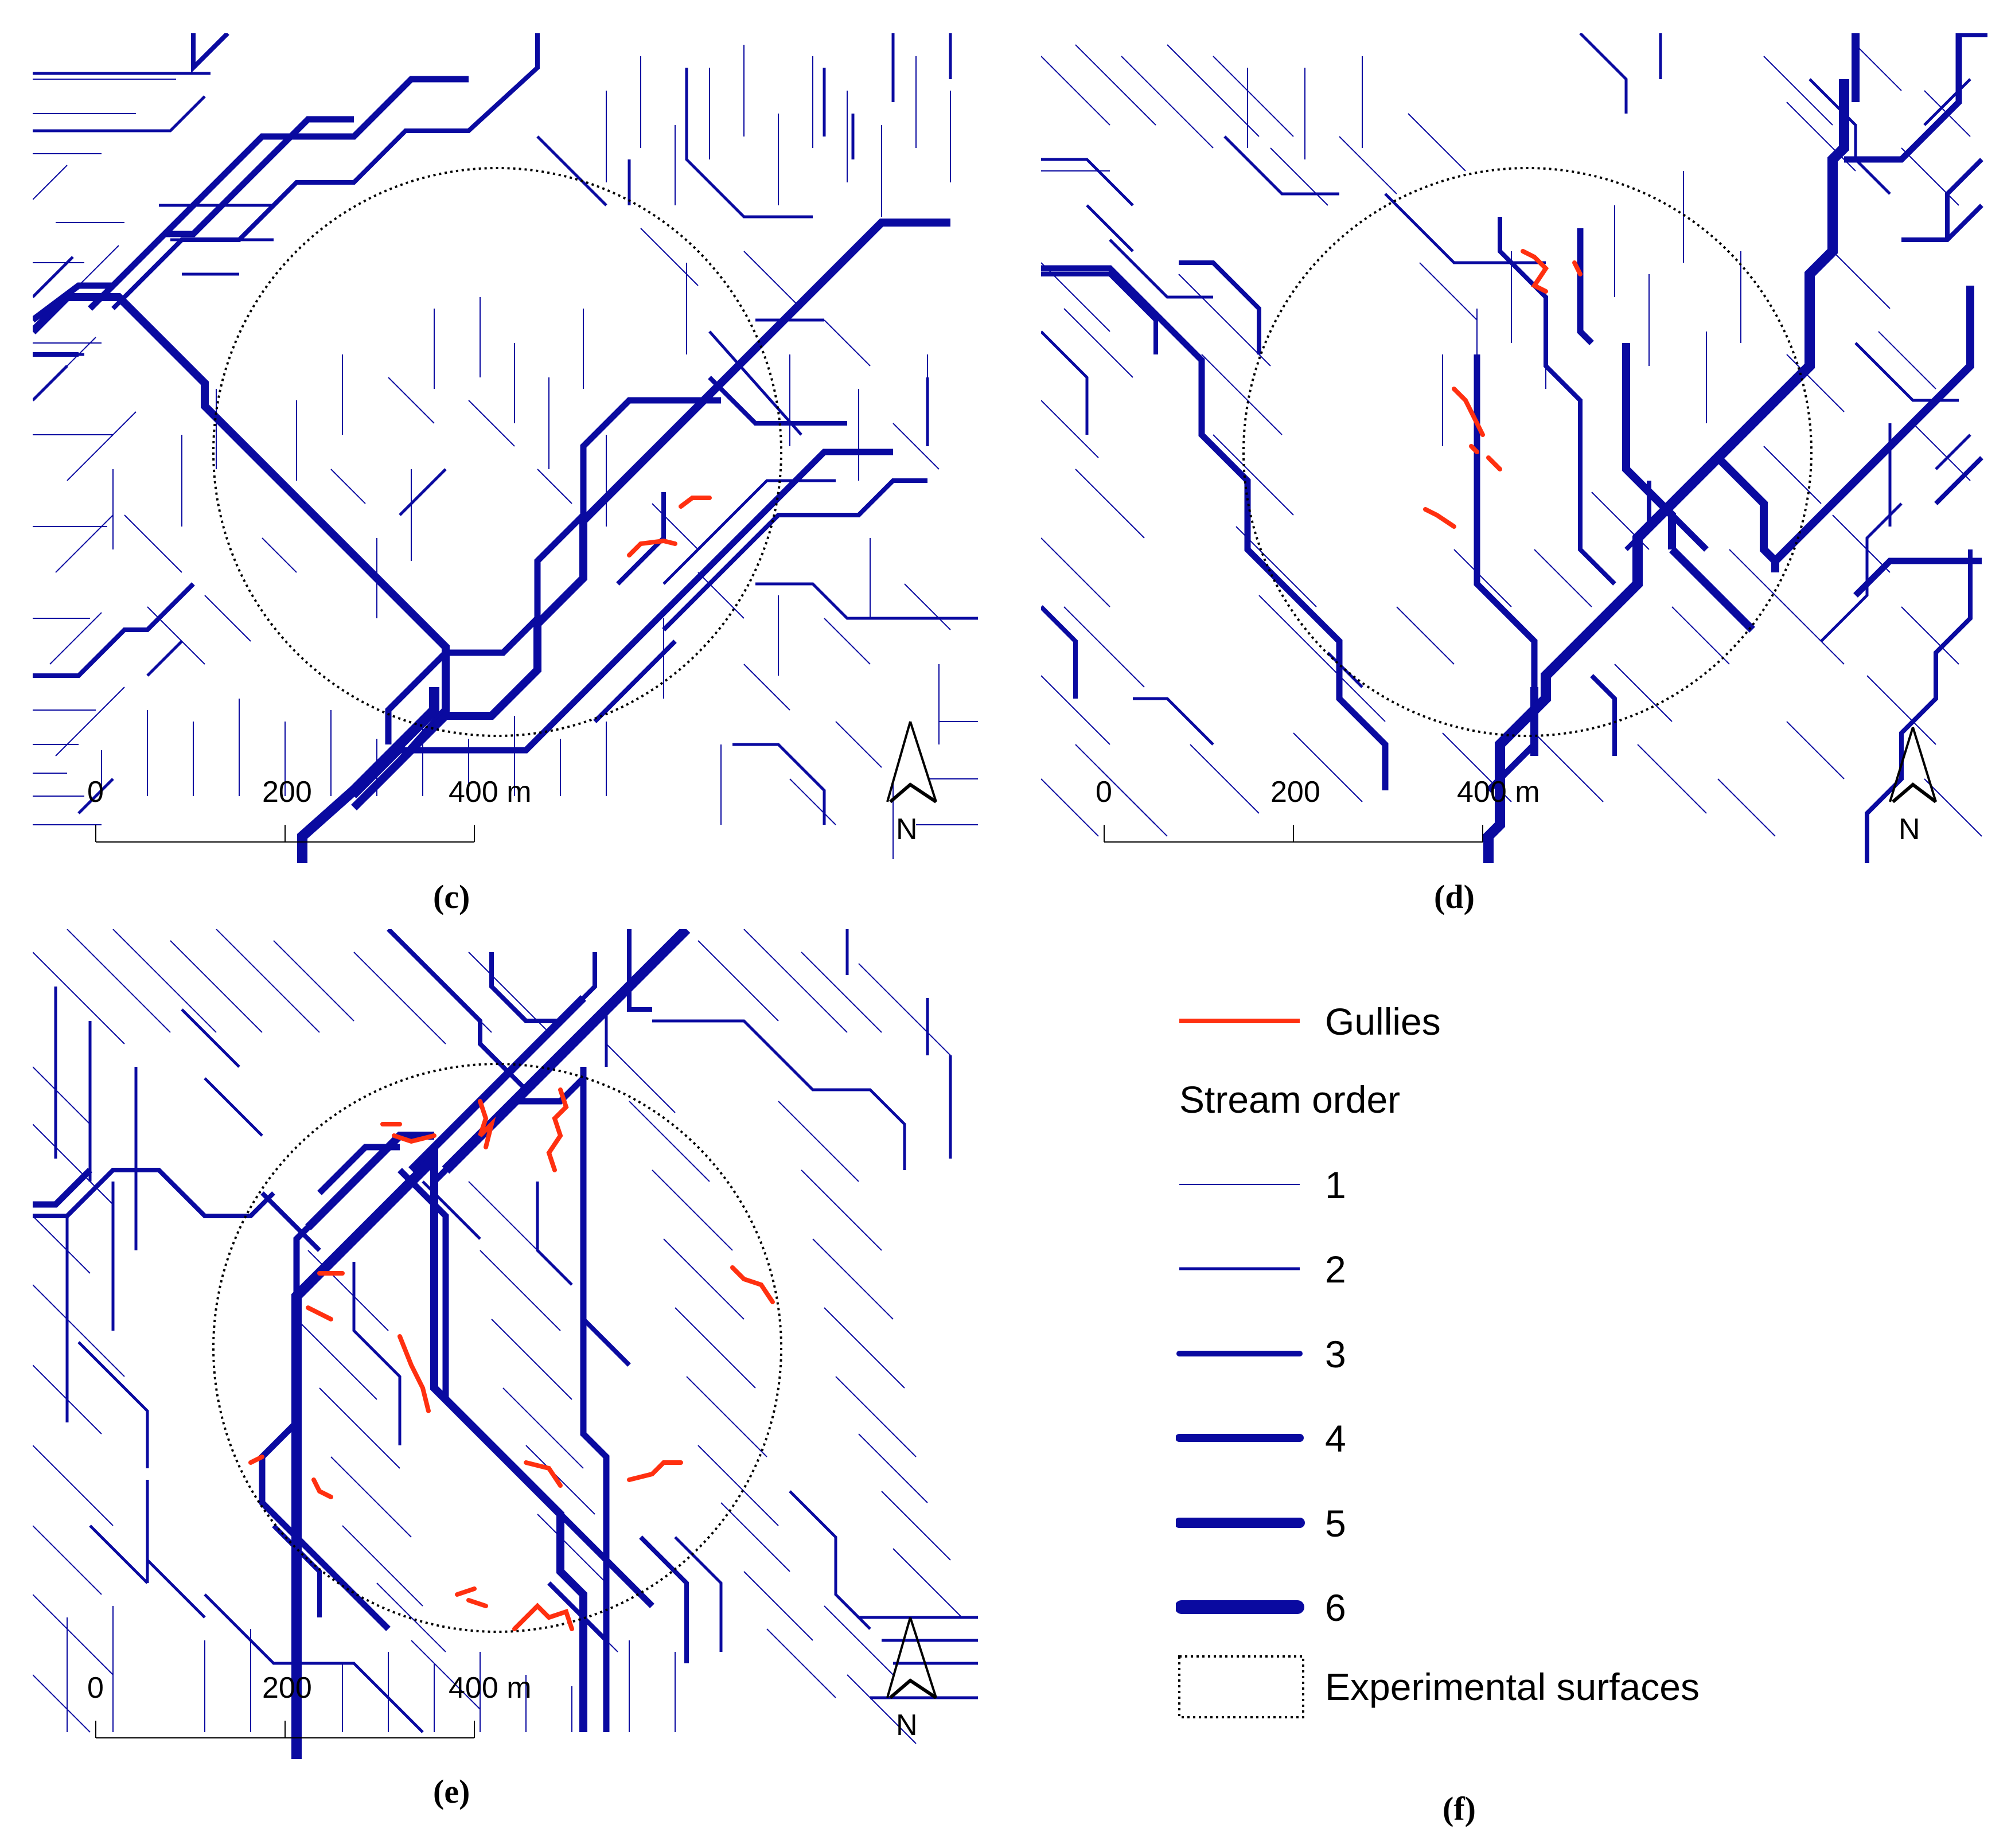 The height and width of the screenshot is (1848, 2015). Describe the element at coordinates (1459, 1808) in the screenshot. I see `panel-caption-f: (f)` at that location.